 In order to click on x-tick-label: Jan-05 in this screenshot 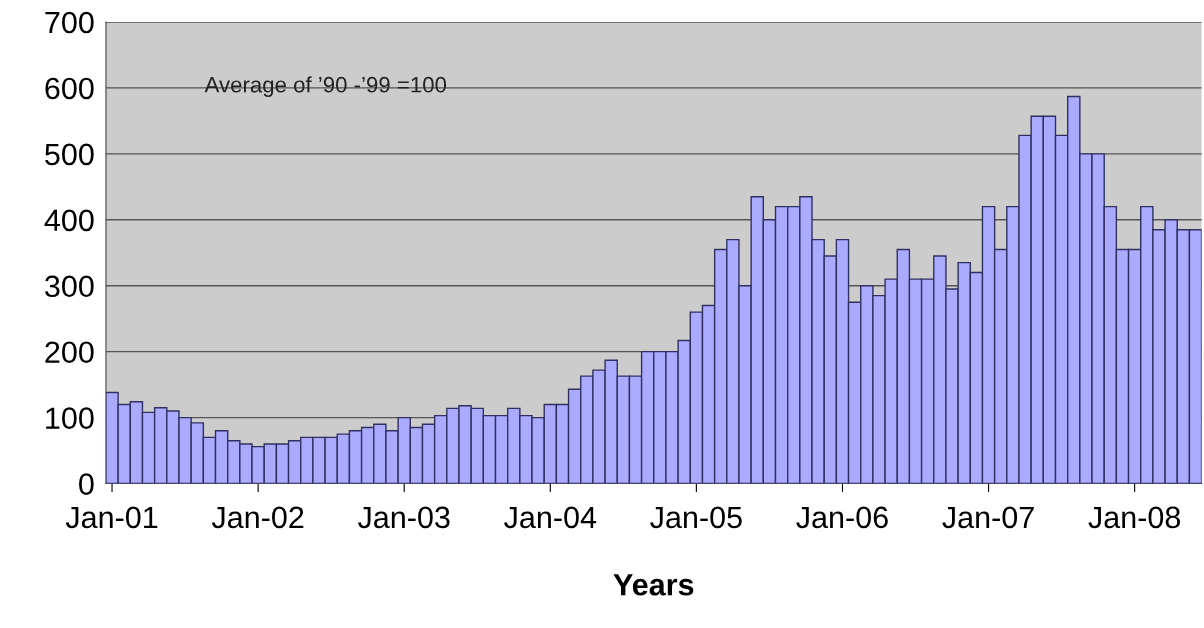, I will do `click(696, 517)`.